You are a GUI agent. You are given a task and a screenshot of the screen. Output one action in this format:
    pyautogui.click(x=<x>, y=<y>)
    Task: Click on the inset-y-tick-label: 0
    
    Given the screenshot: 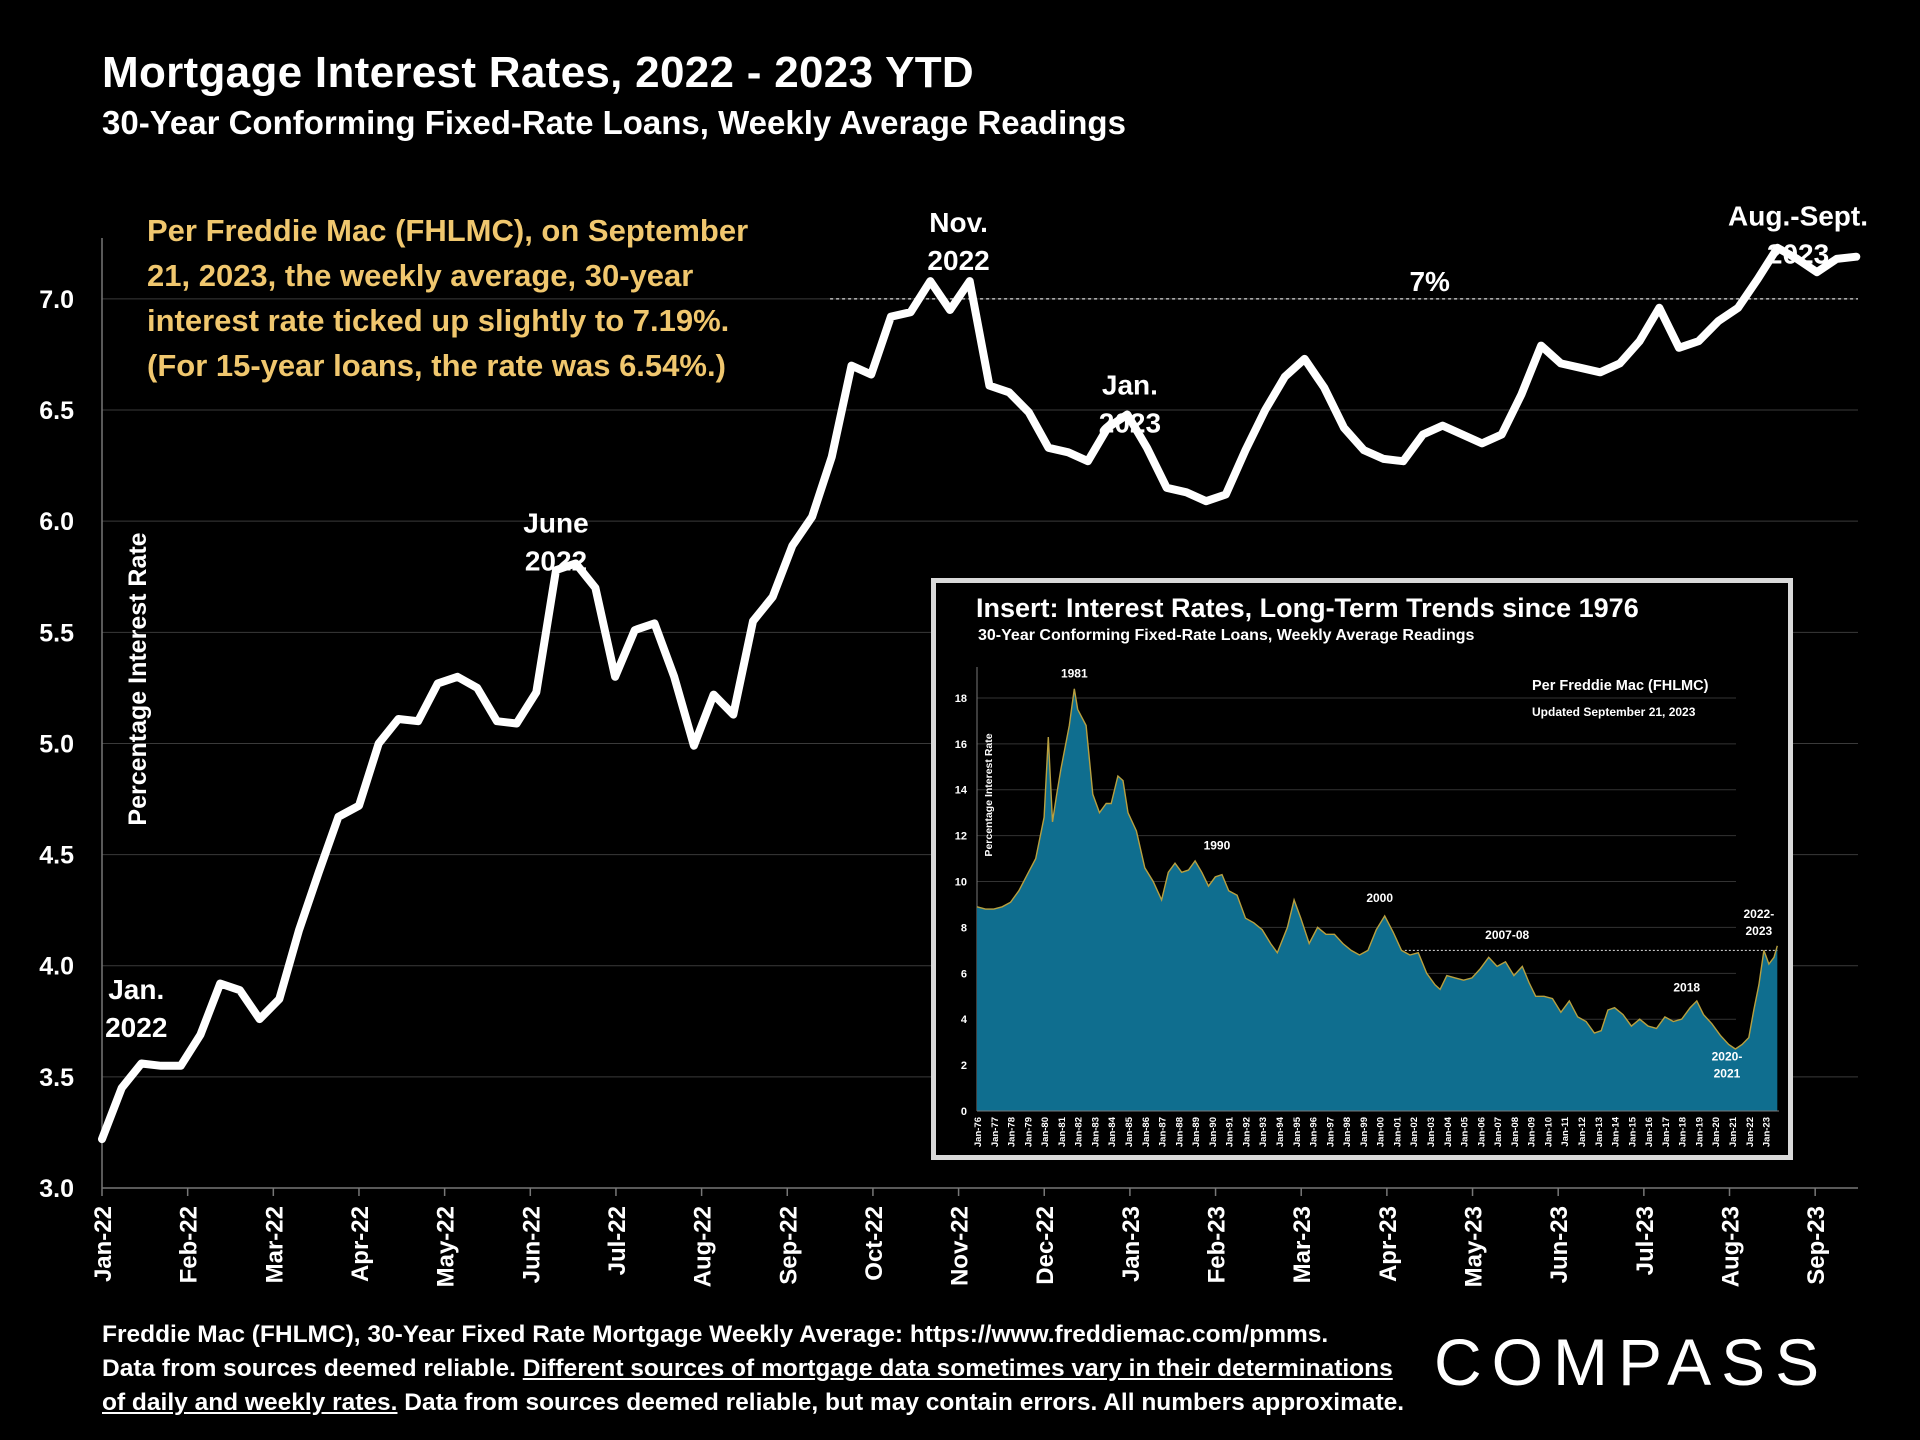 What is the action you would take?
    pyautogui.click(x=964, y=1112)
    